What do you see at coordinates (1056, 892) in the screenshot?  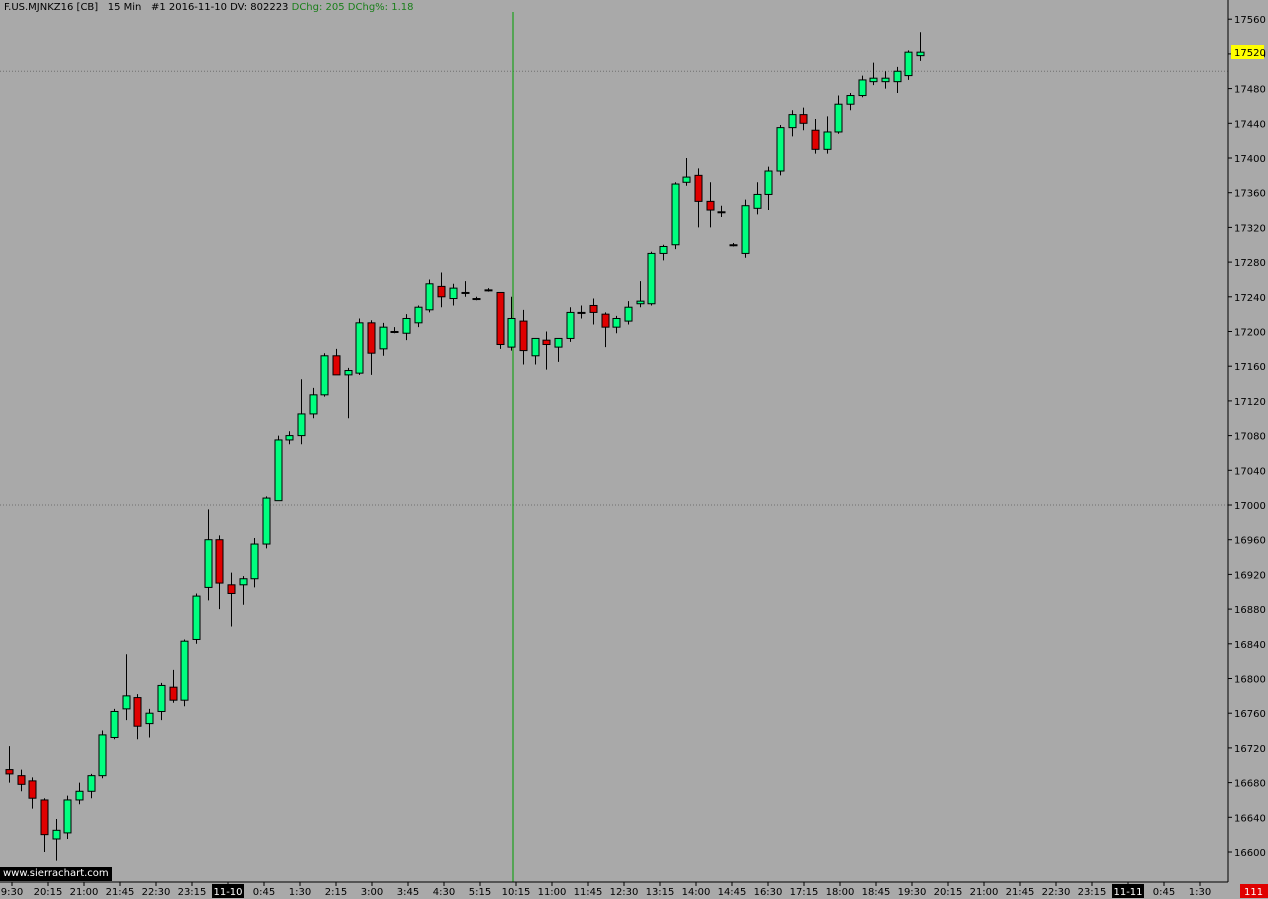 I see `time-tick-label-29: 22:30` at bounding box center [1056, 892].